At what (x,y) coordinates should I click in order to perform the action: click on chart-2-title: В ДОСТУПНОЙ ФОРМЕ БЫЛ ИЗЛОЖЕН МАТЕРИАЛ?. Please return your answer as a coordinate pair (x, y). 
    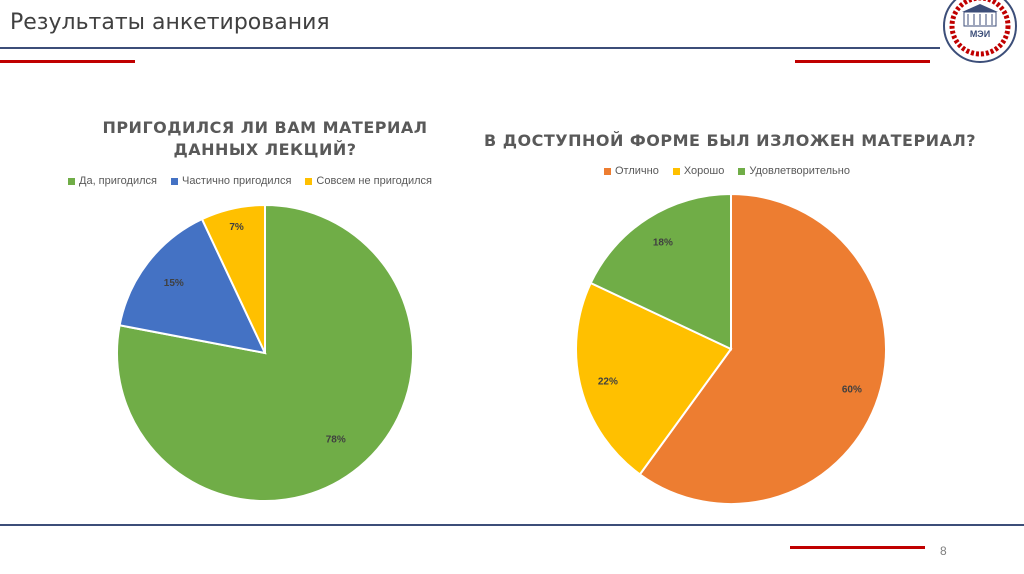
    Looking at the image, I should click on (730, 141).